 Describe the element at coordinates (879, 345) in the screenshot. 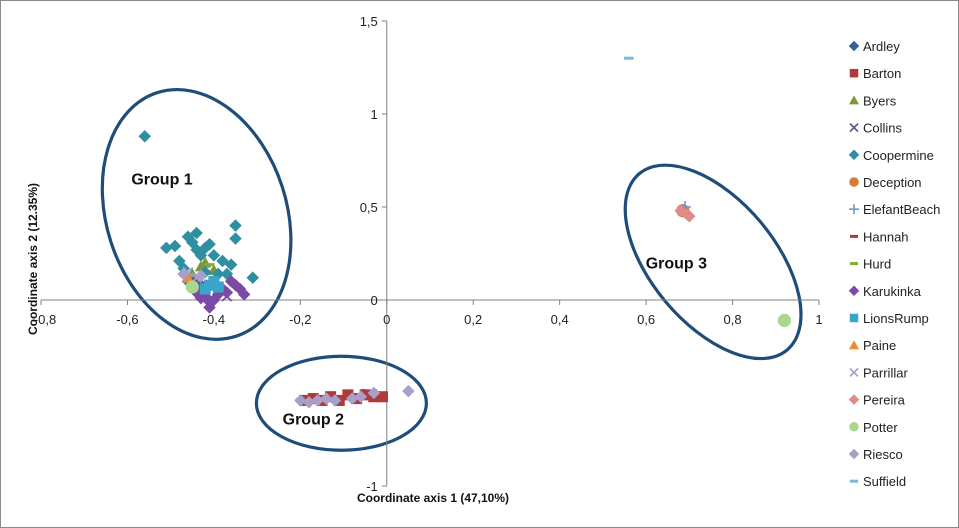

I see `legend-label-paine: Paine` at that location.